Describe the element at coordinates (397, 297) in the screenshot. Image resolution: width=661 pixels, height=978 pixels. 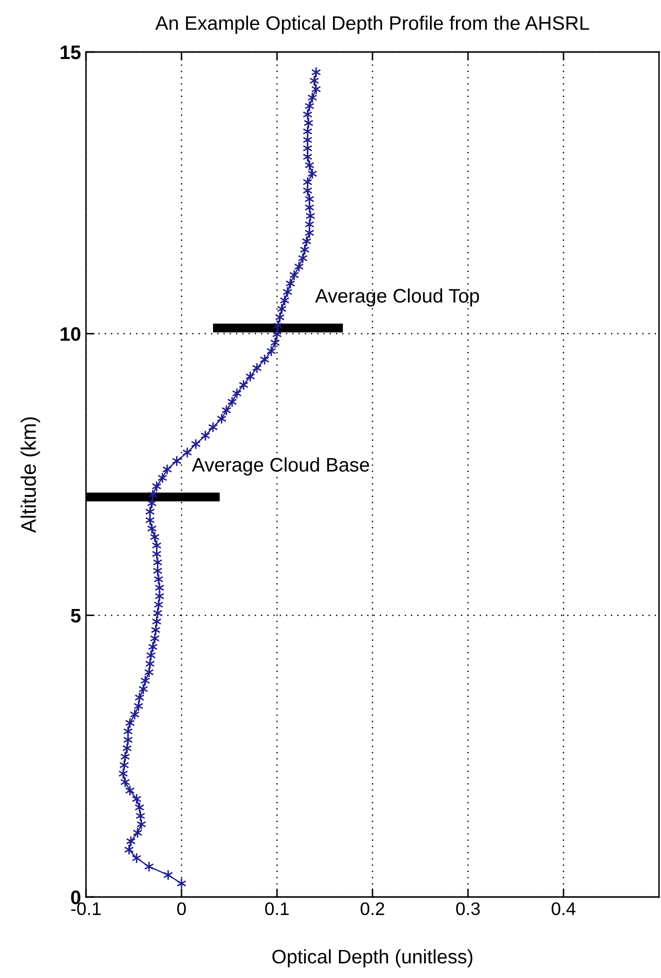
I see `series-label: Average Cloud Top` at that location.